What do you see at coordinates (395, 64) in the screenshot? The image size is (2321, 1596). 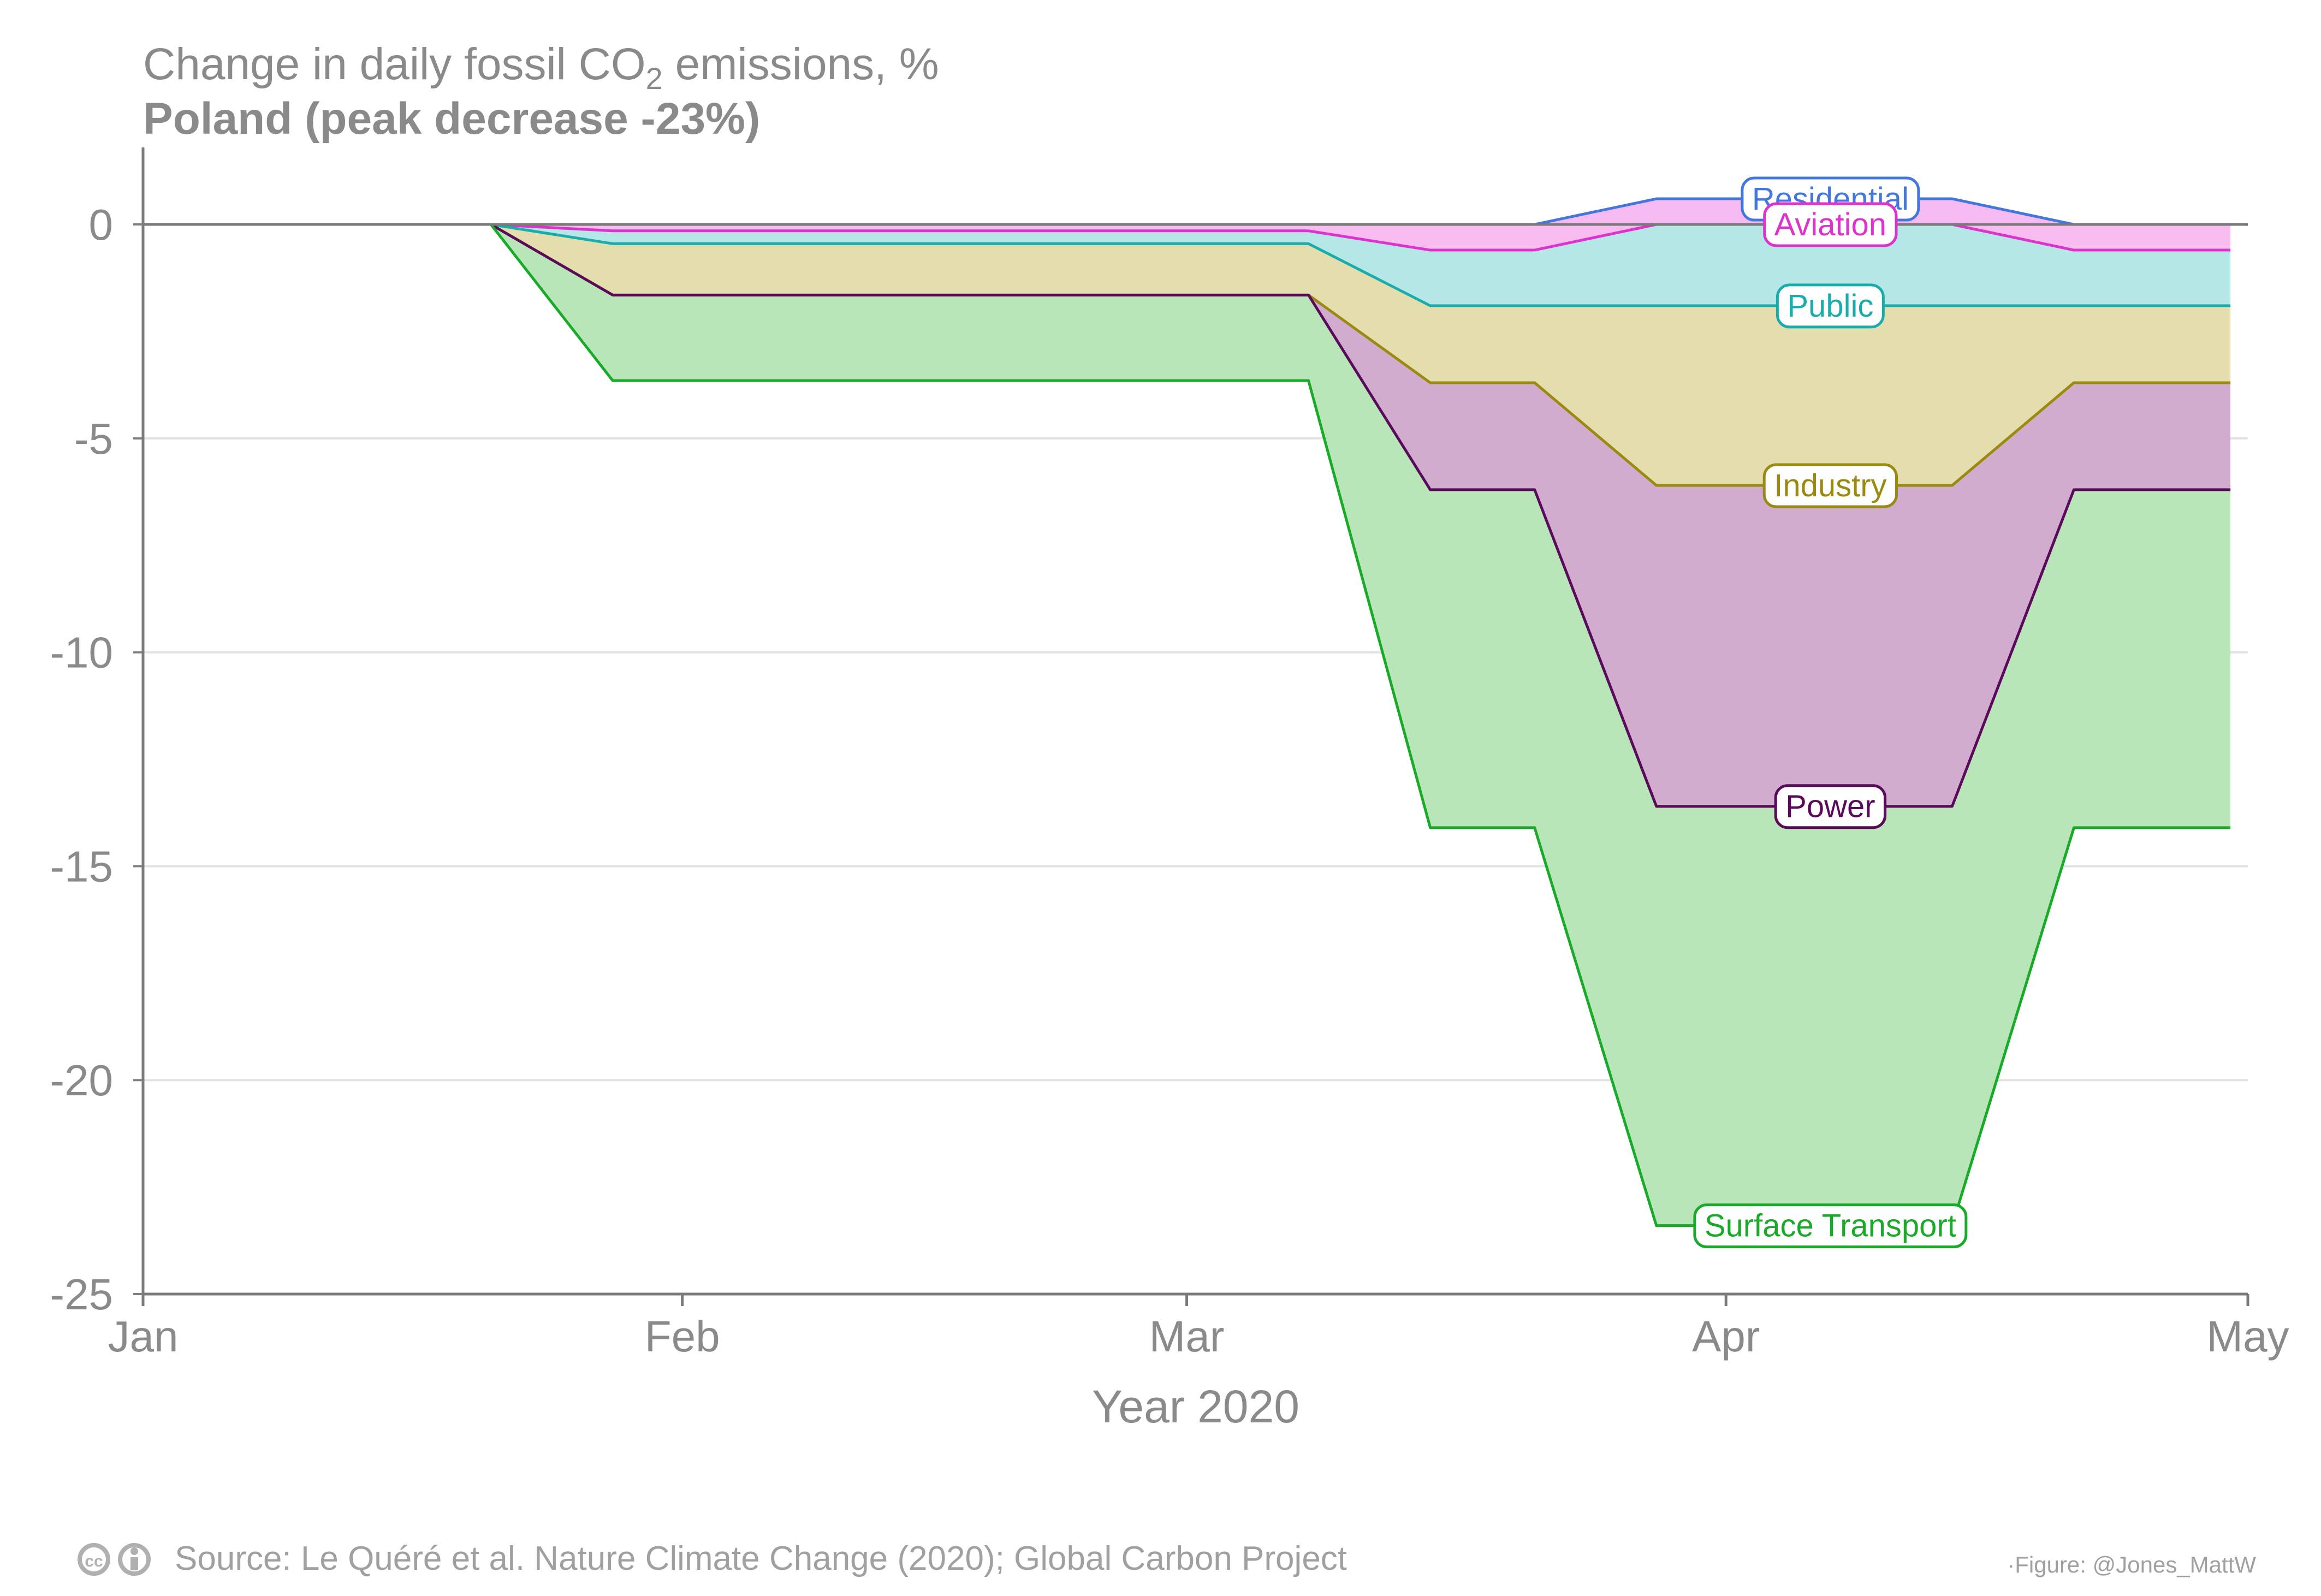 I see `chart-title-part: Change in daily fossil CO` at bounding box center [395, 64].